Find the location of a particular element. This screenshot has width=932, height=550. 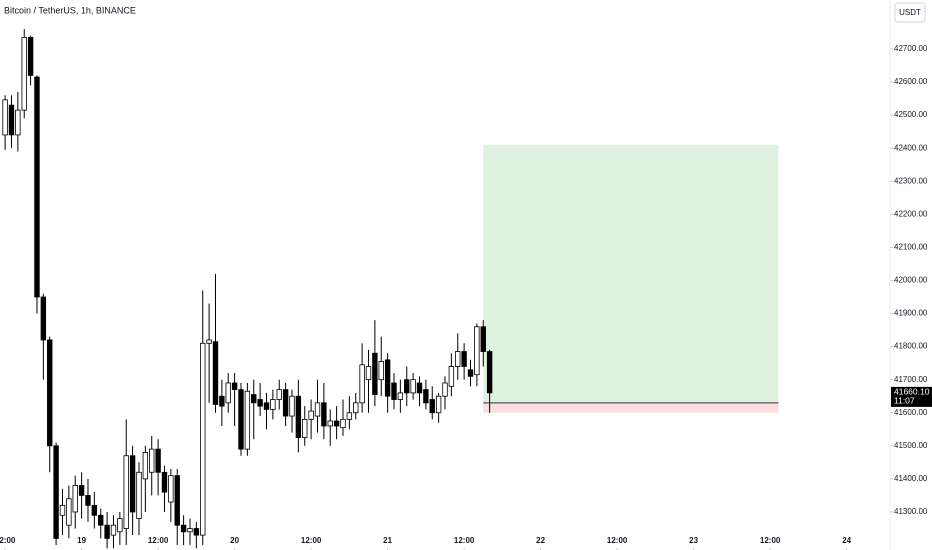

x-tick-label: 20 is located at coordinates (234, 540).